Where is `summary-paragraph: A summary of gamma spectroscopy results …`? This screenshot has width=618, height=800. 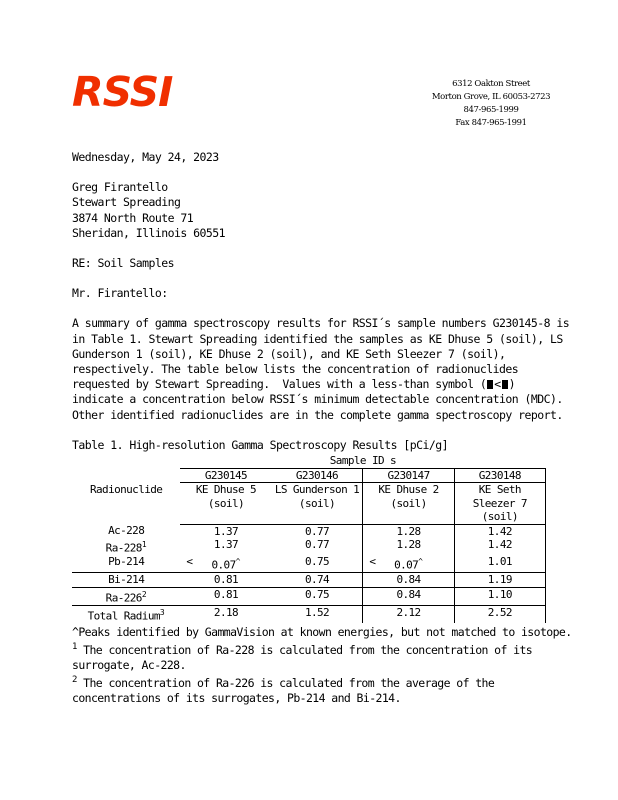 summary-paragraph: A summary of gamma spectroscopy results … is located at coordinates (322, 369).